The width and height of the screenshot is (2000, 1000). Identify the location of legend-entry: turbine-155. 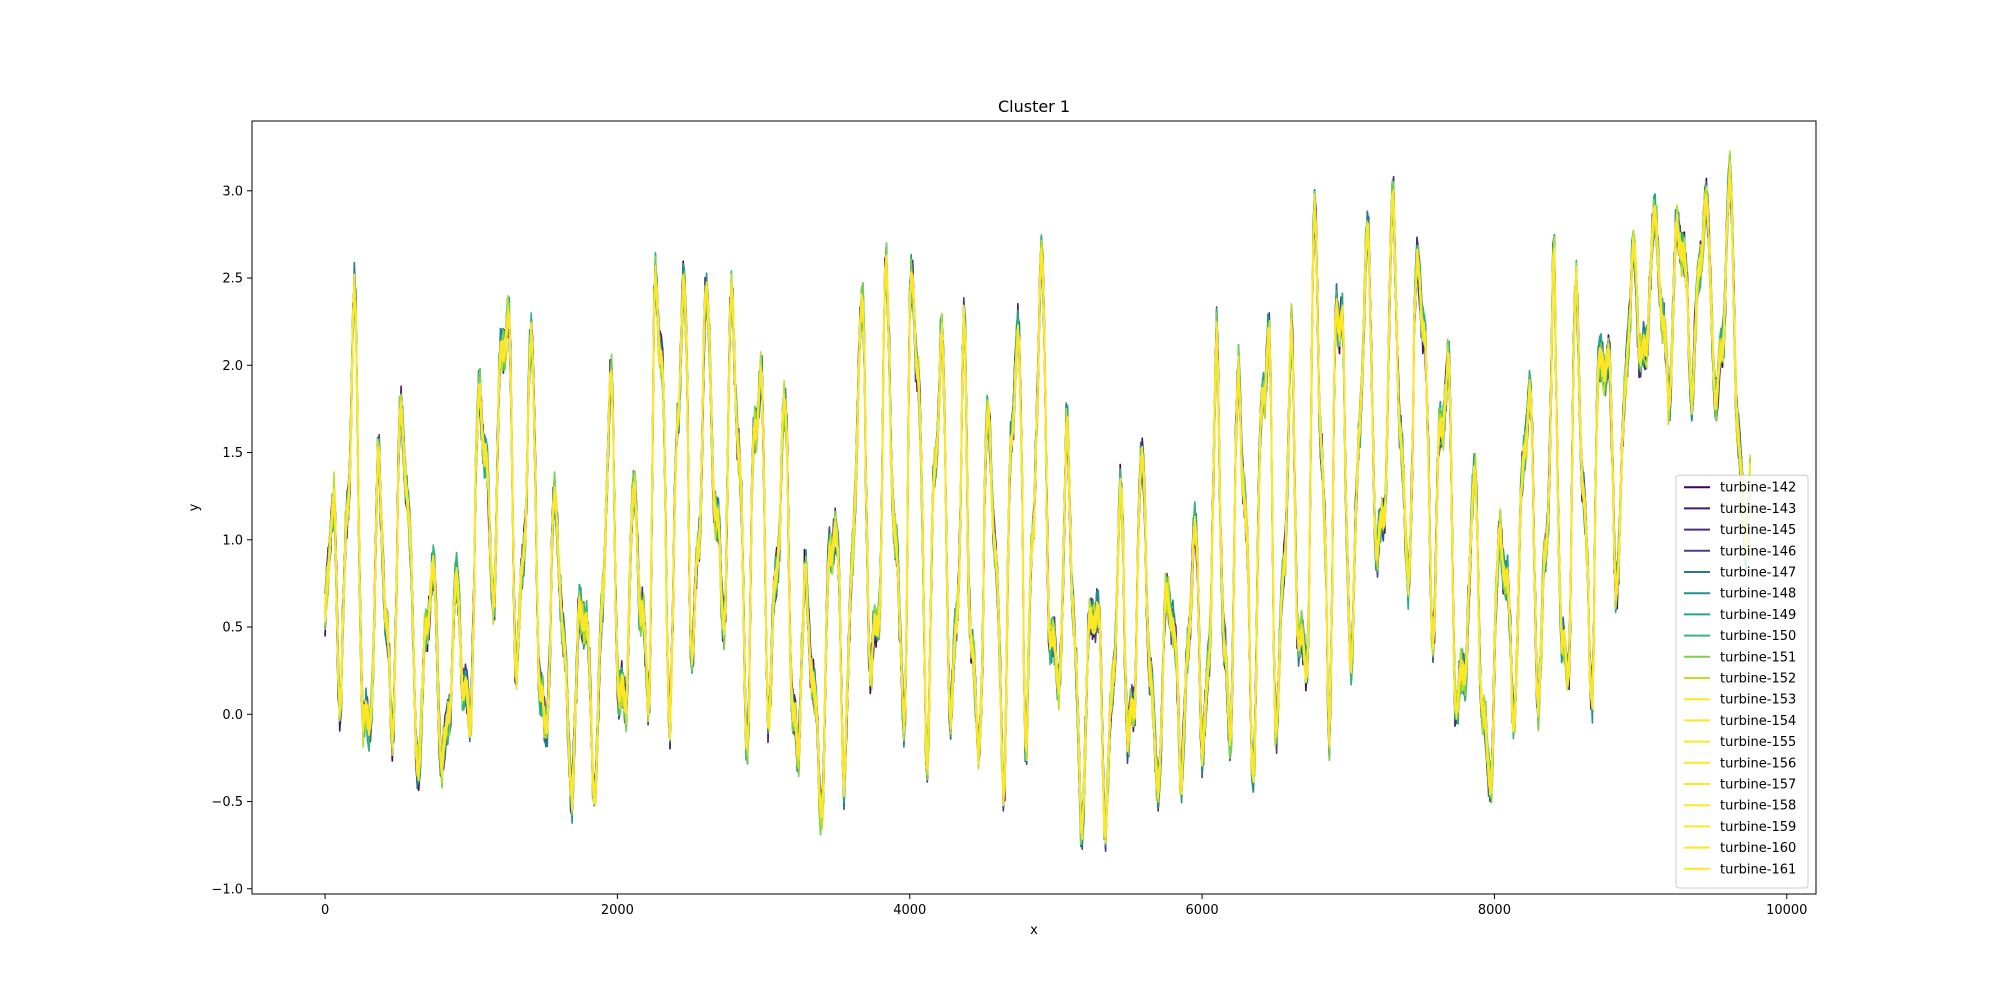
(1758, 742).